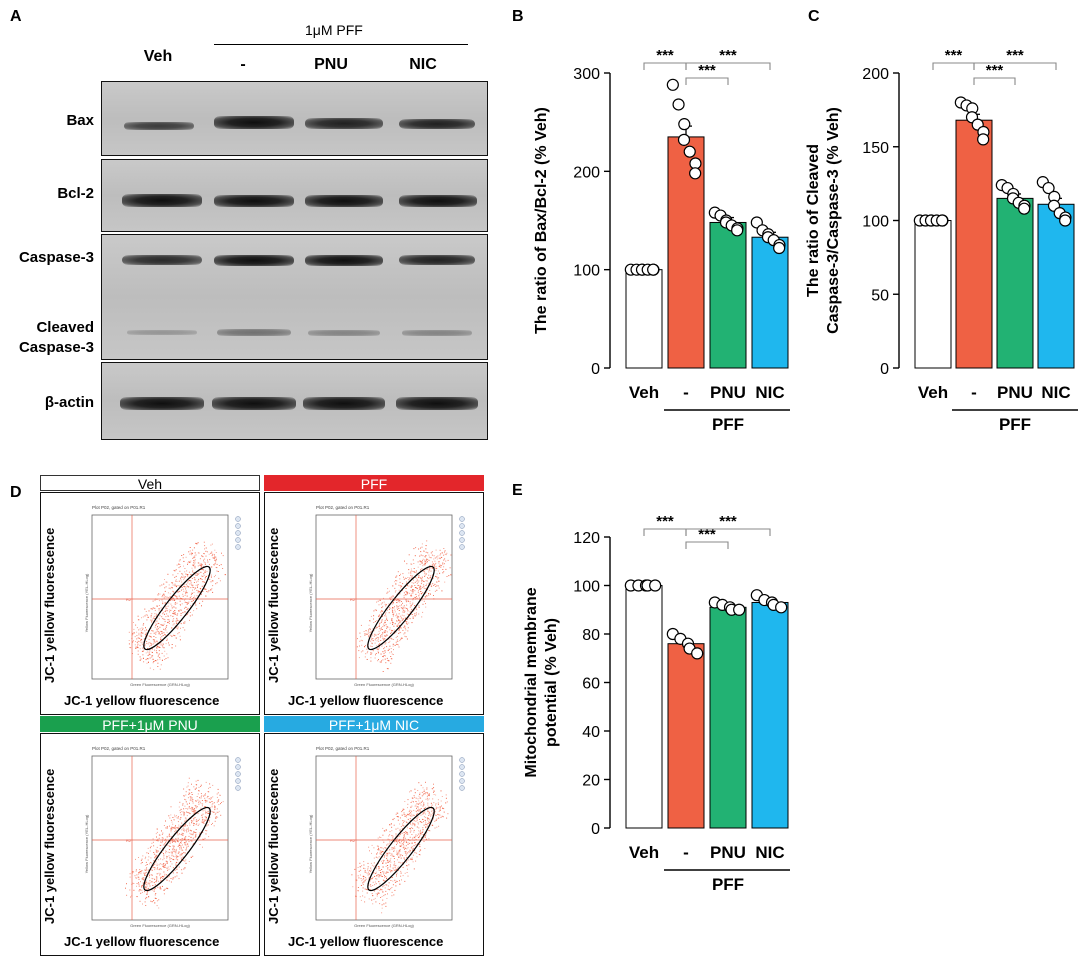 Image resolution: width=1084 pixels, height=962 pixels. Describe the element at coordinates (814, 16) in the screenshot. I see `panel-label-c: C` at that location.